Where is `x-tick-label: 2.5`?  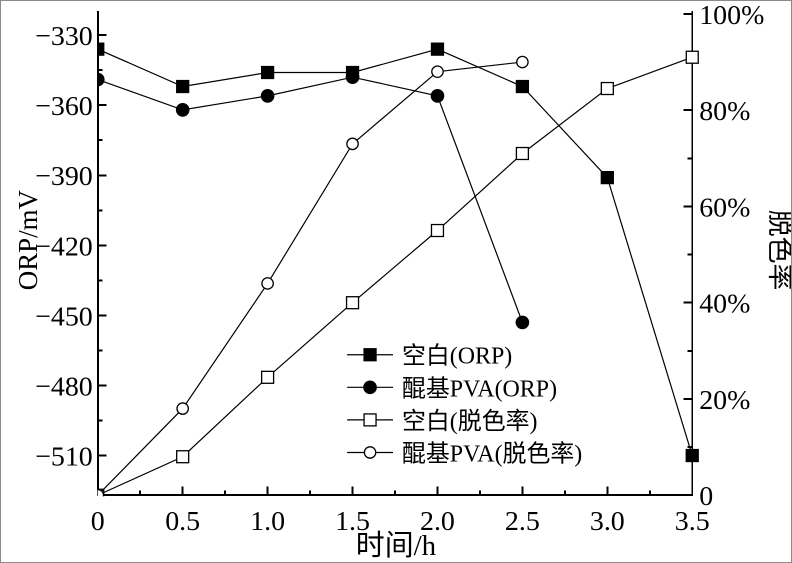
x-tick-label: 2.5 is located at coordinates (522, 521).